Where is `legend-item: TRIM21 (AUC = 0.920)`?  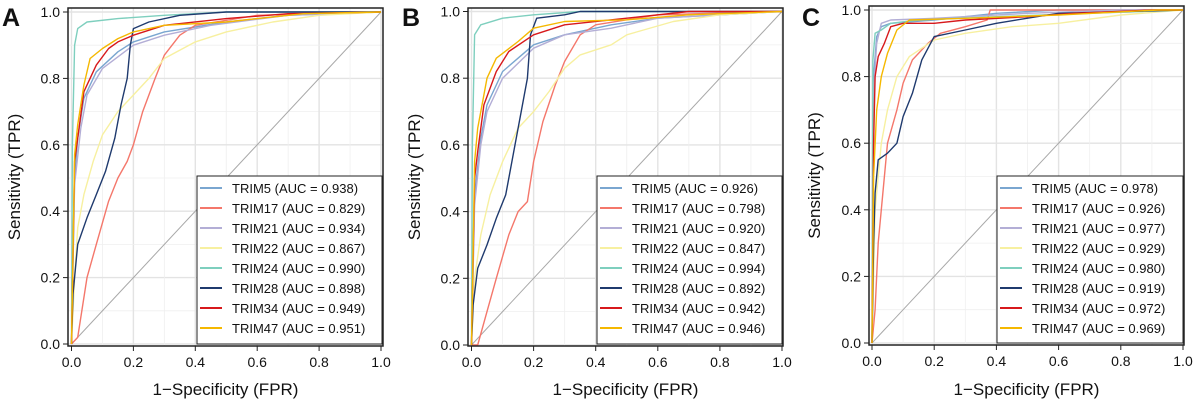 legend-item: TRIM21 (AUC = 0.920) is located at coordinates (682, 228).